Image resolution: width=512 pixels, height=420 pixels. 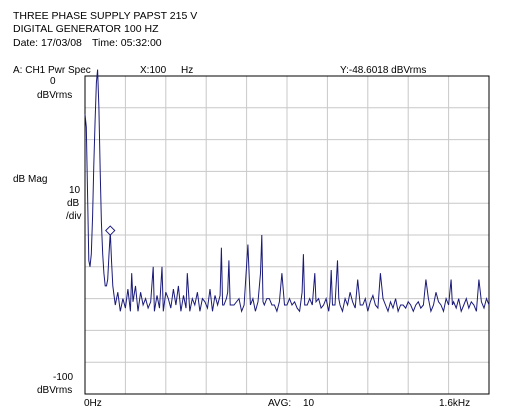 What do you see at coordinates (74, 216) in the screenshot?
I see `y-scale-div: /div` at bounding box center [74, 216].